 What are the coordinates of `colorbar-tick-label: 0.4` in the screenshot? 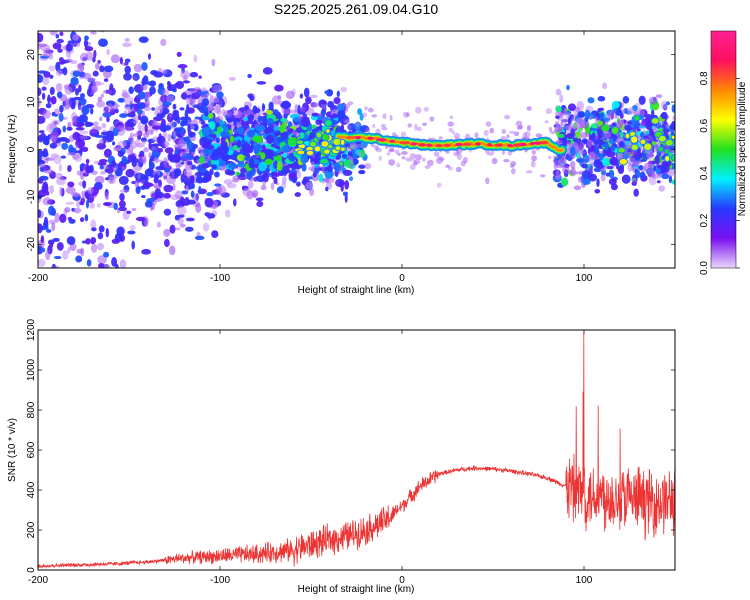 It's located at (704, 173).